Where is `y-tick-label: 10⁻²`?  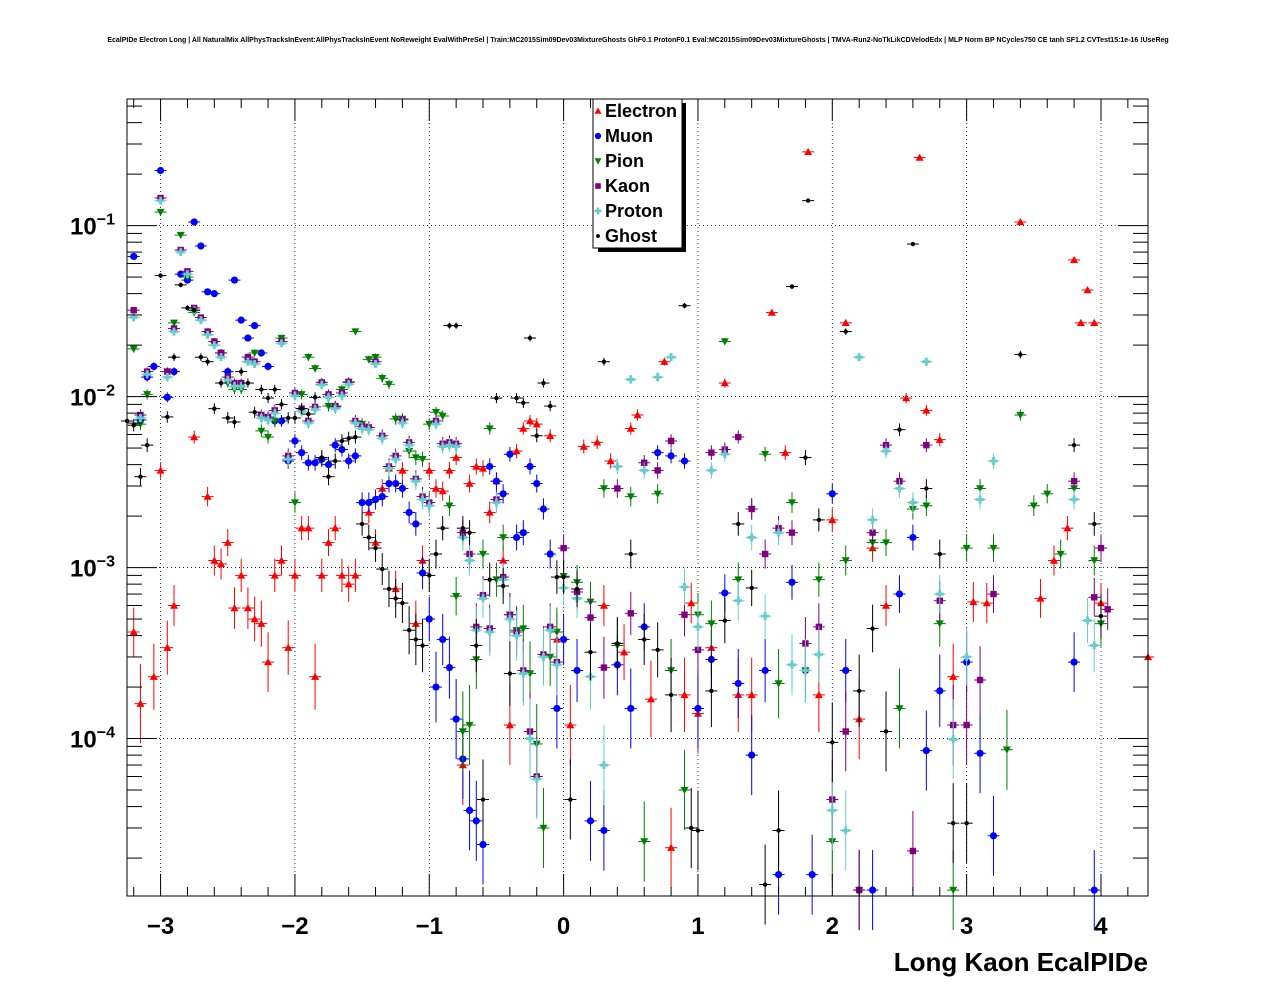
y-tick-label: 10⁻² is located at coordinates (92, 397).